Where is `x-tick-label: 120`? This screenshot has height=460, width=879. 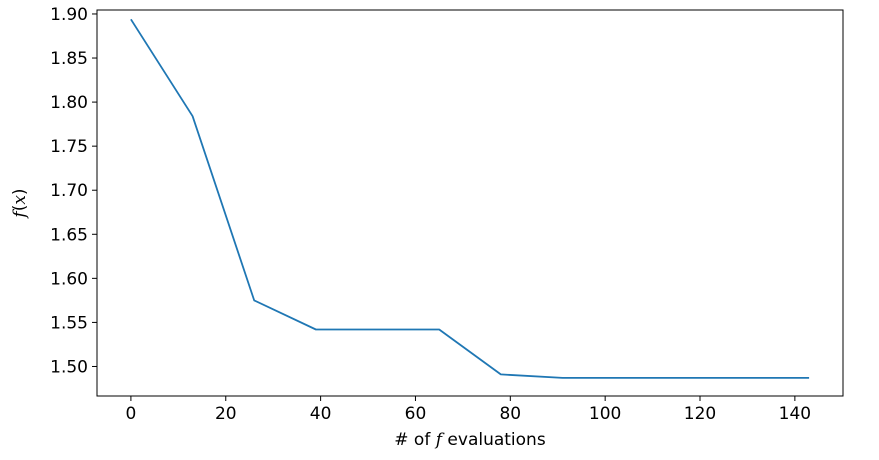
x-tick-label: 120 is located at coordinates (700, 414).